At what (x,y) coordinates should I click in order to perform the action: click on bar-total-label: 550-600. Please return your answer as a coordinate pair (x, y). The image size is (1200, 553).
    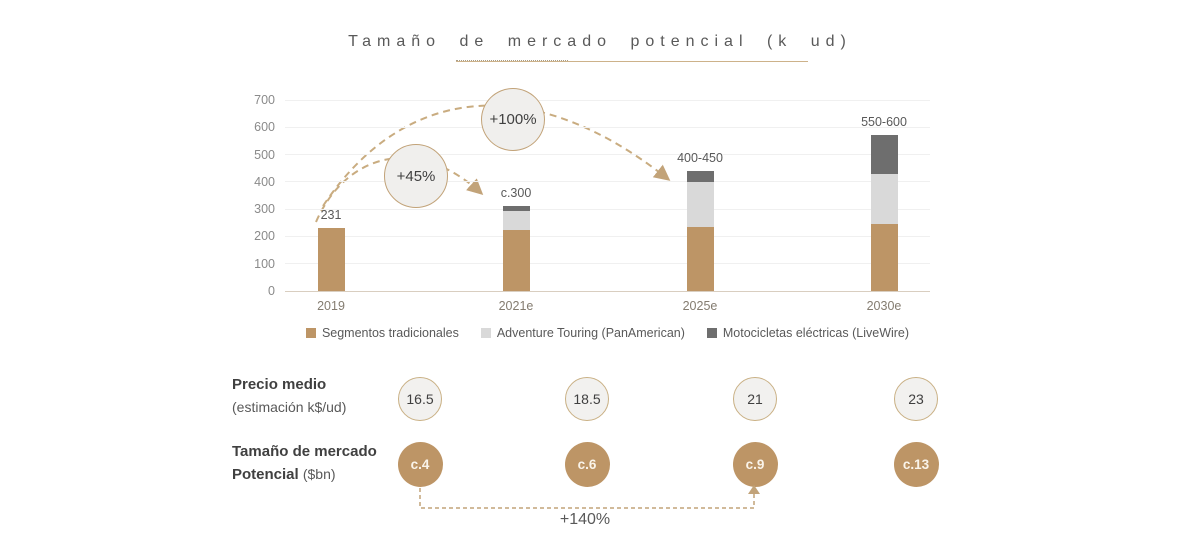
    Looking at the image, I should click on (884, 122).